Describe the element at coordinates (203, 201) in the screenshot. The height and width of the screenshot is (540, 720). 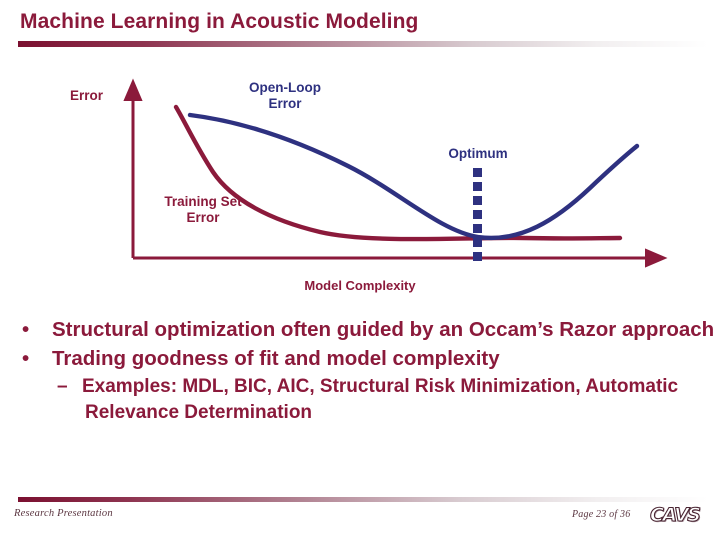
I see `training-set-error-label-line1: Training Set` at that location.